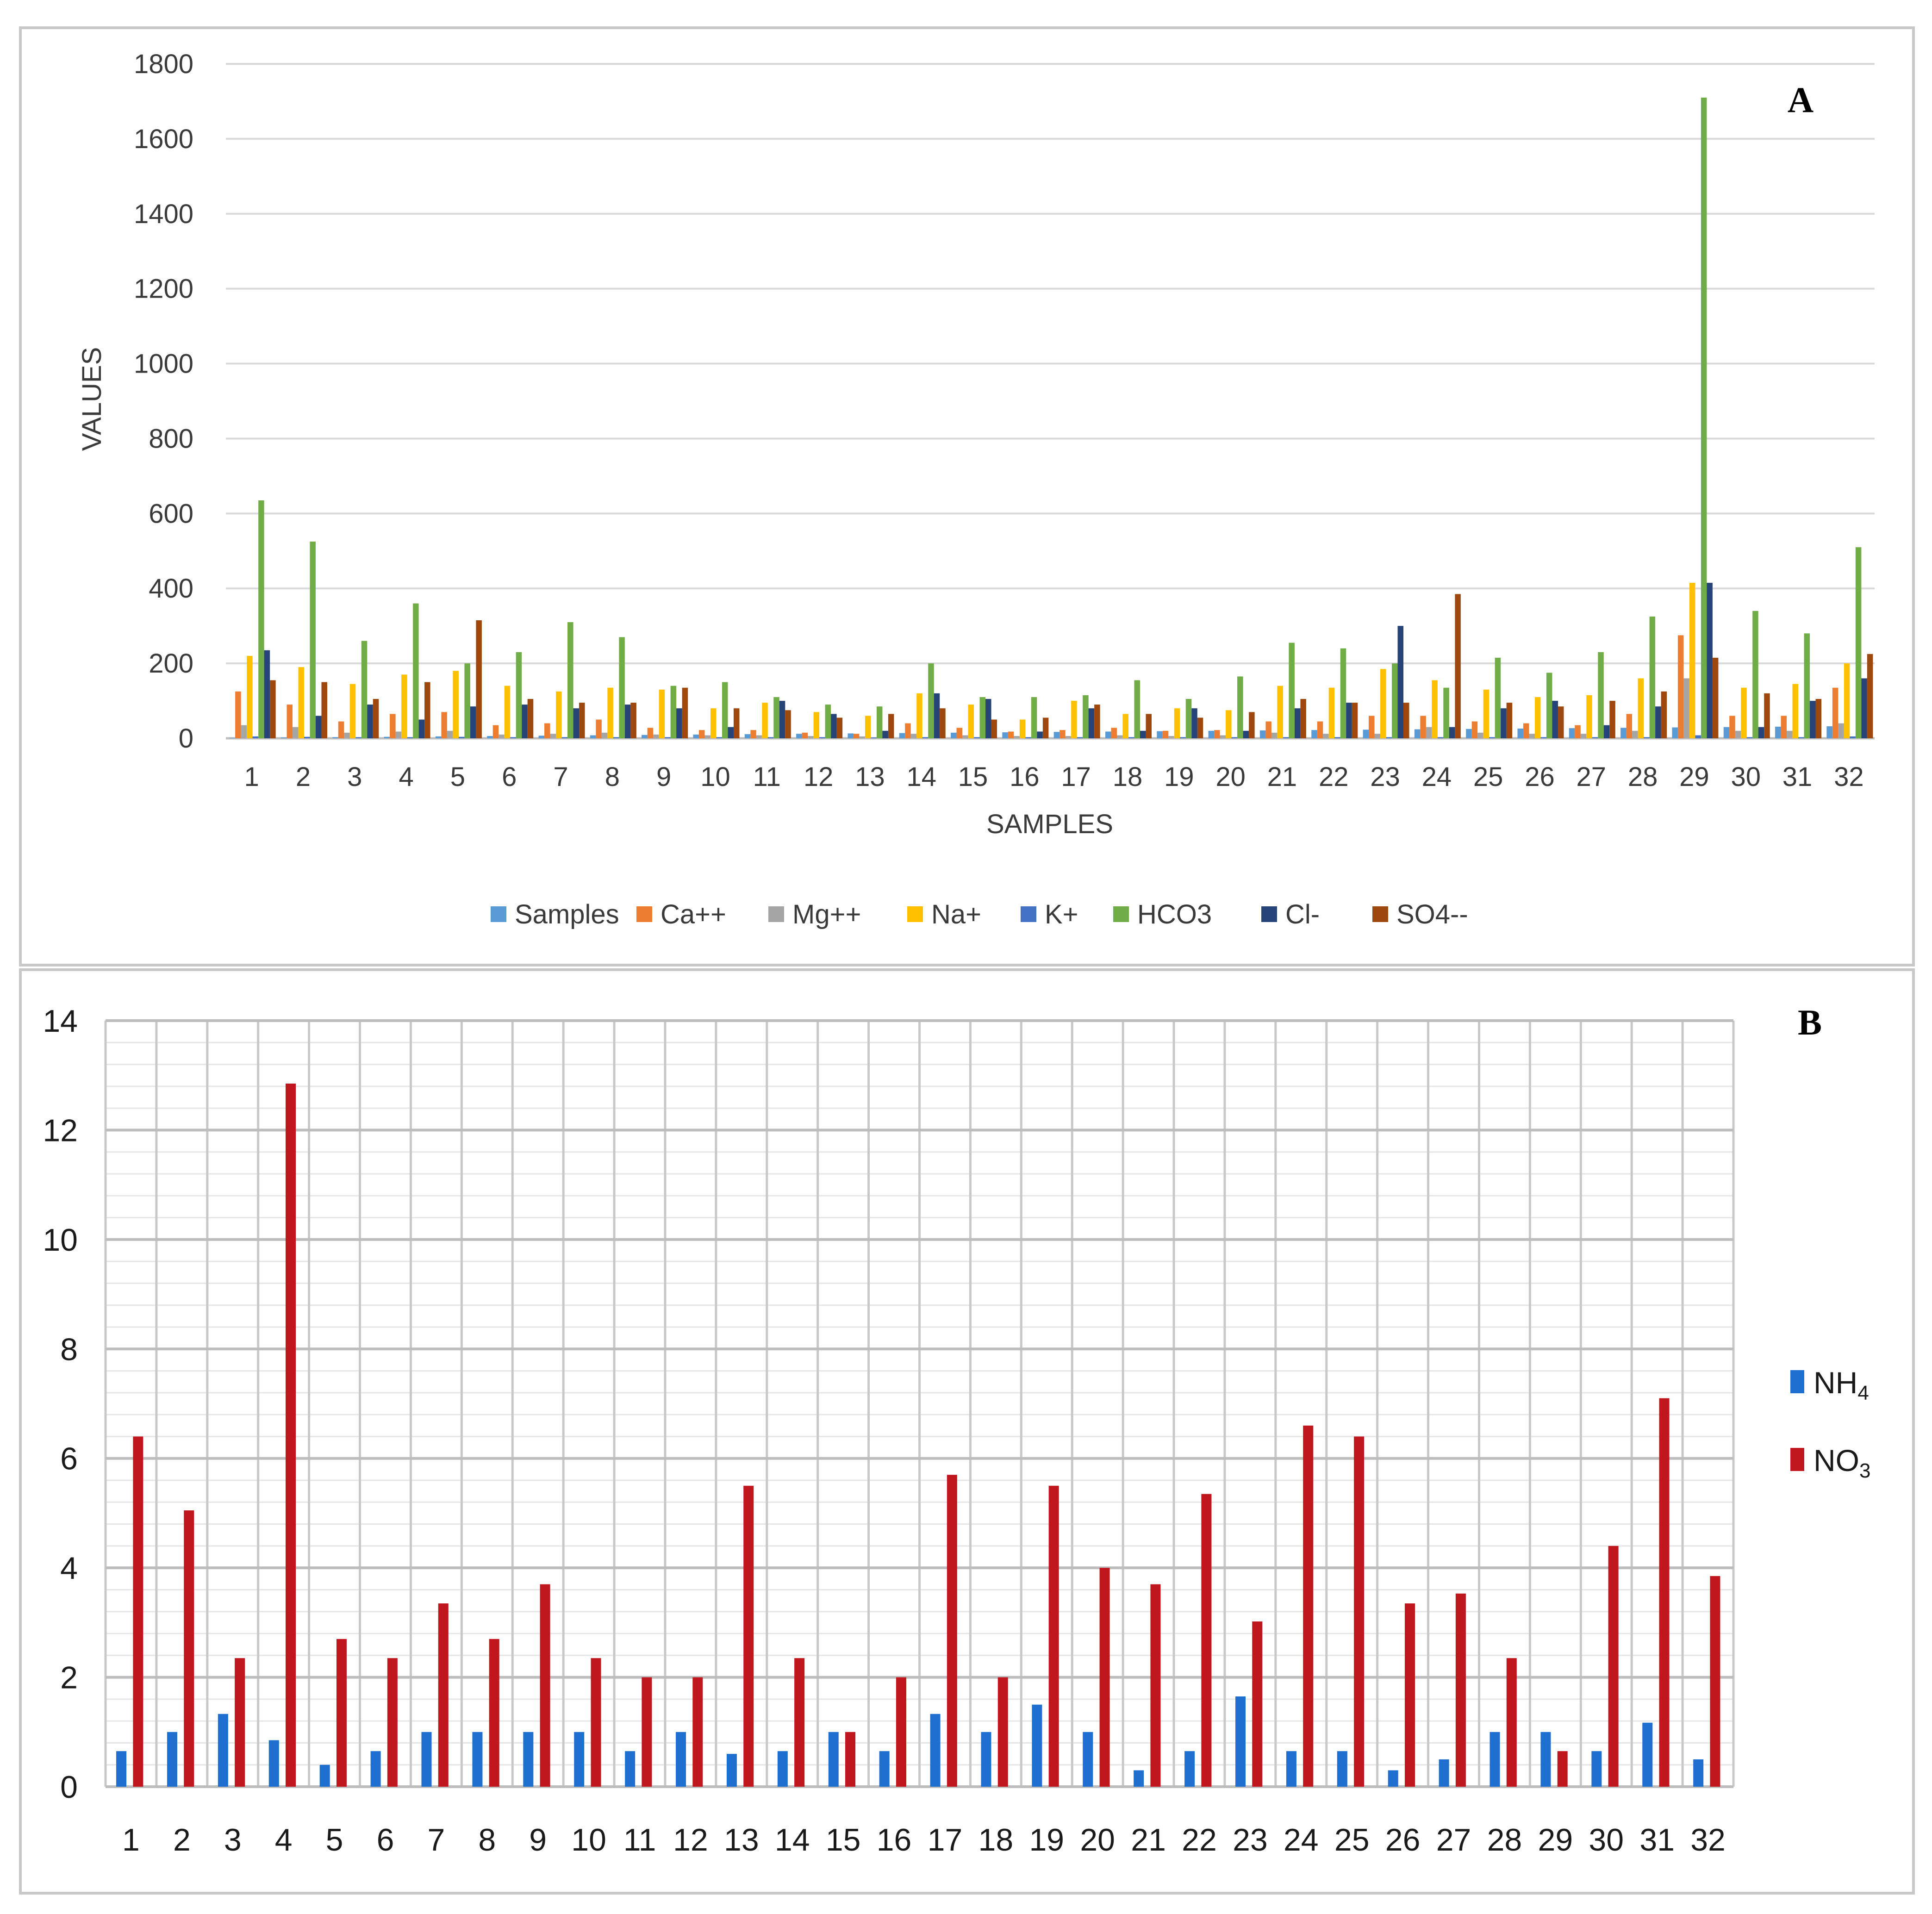  What do you see at coordinates (1250, 1840) in the screenshot?
I see `panel-b-x-tick-label: 23` at bounding box center [1250, 1840].